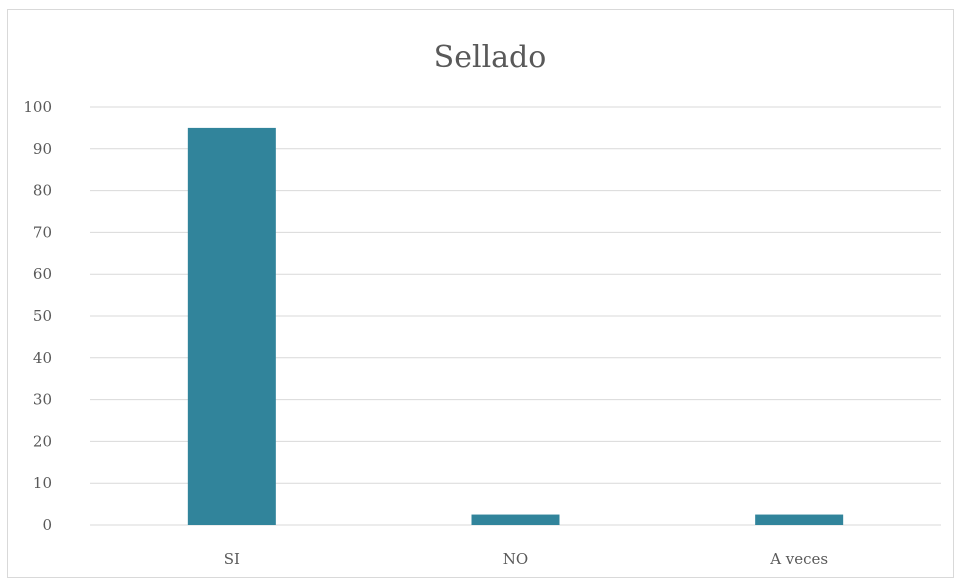 The width and height of the screenshot is (958, 580). I want to click on bar-no, so click(515, 519).